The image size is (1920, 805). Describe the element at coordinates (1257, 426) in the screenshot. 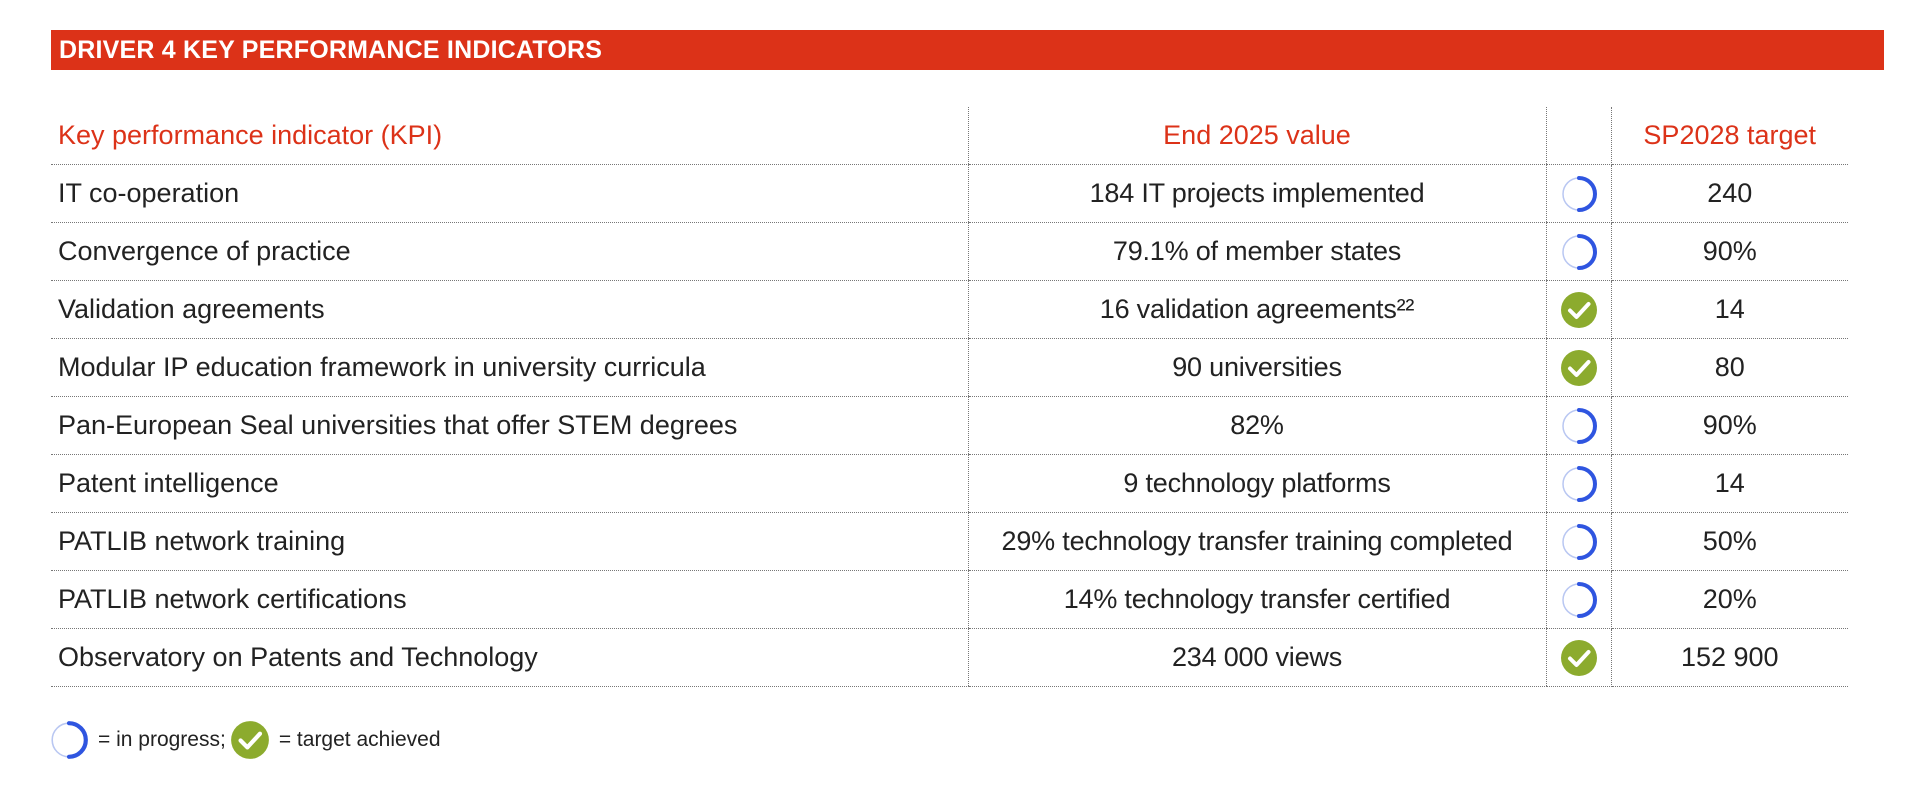

I see `end-value-cell: 82%` at that location.